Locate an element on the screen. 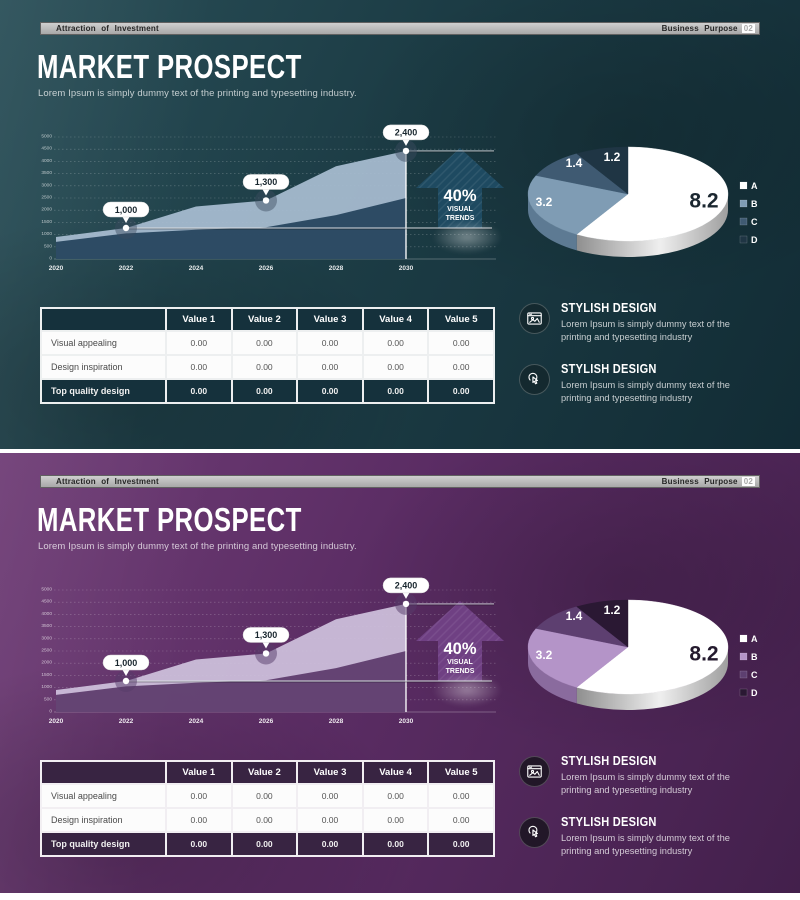 Image resolution: width=800 pixels, height=900 pixels. feature-heading: STYLISH DESIGN is located at coordinates (609, 821).